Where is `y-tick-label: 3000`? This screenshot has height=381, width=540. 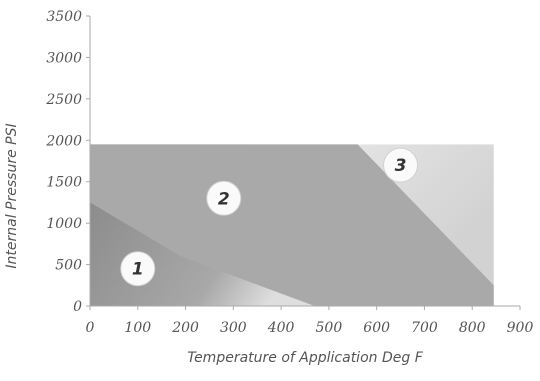
y-tick-label: 3000 is located at coordinates (64, 58).